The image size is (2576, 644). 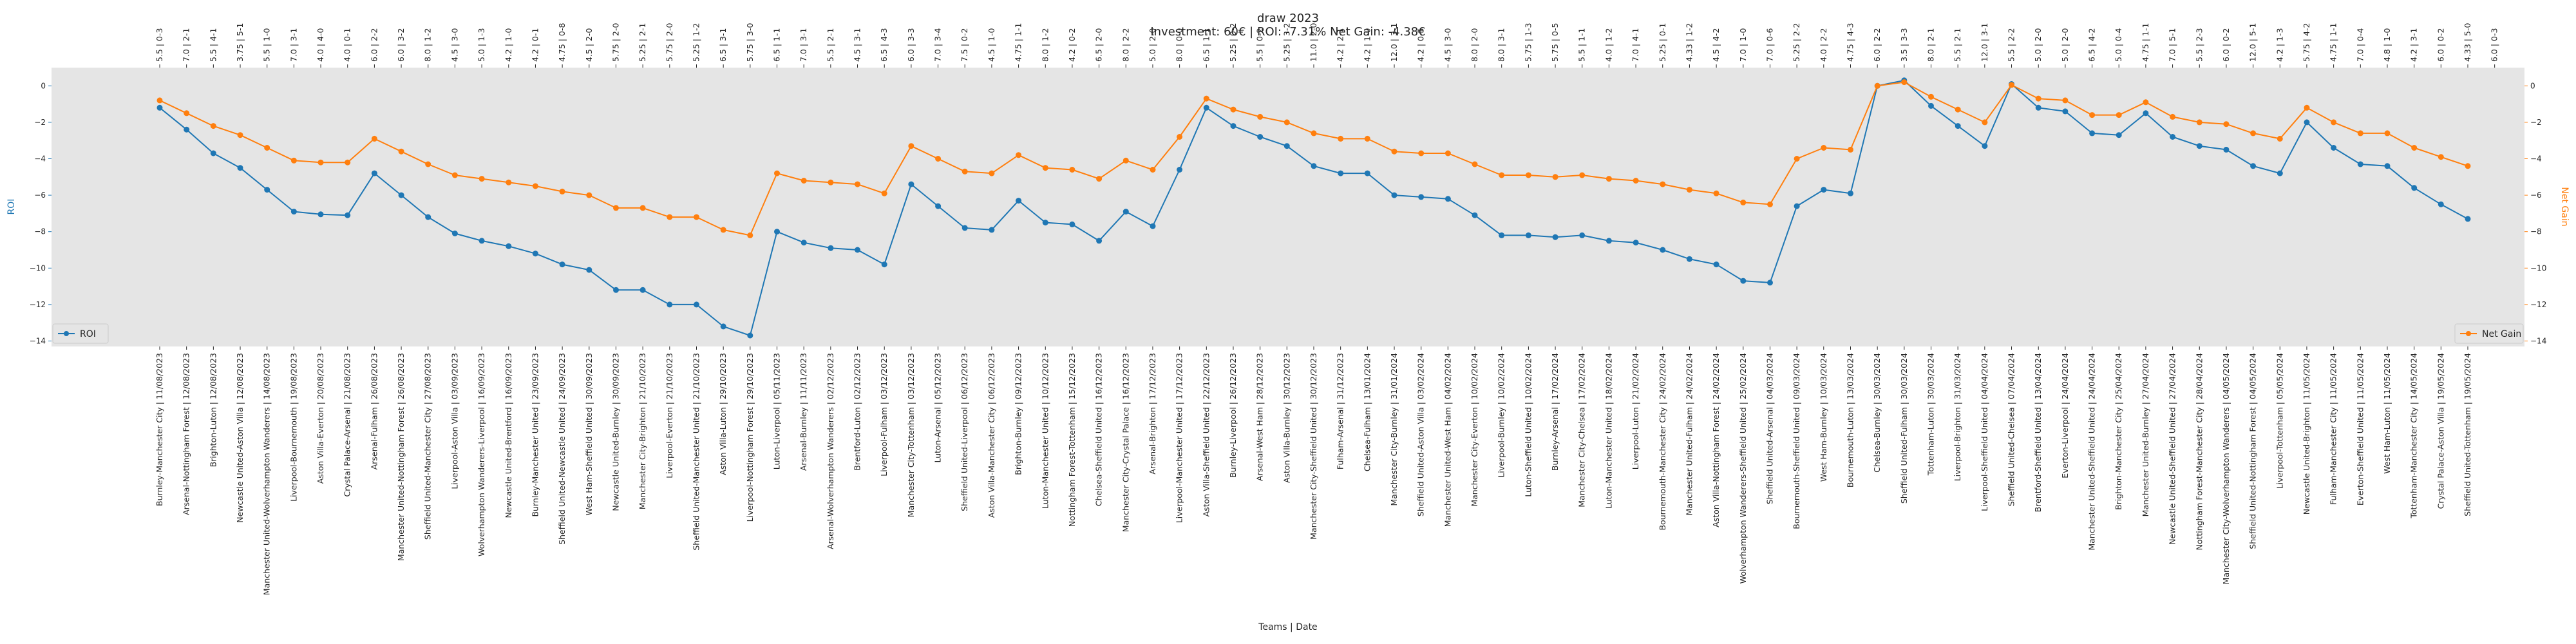 What do you see at coordinates (2199, 45) in the screenshot?
I see `top-tick-label: 5.5 | 2-3` at bounding box center [2199, 45].